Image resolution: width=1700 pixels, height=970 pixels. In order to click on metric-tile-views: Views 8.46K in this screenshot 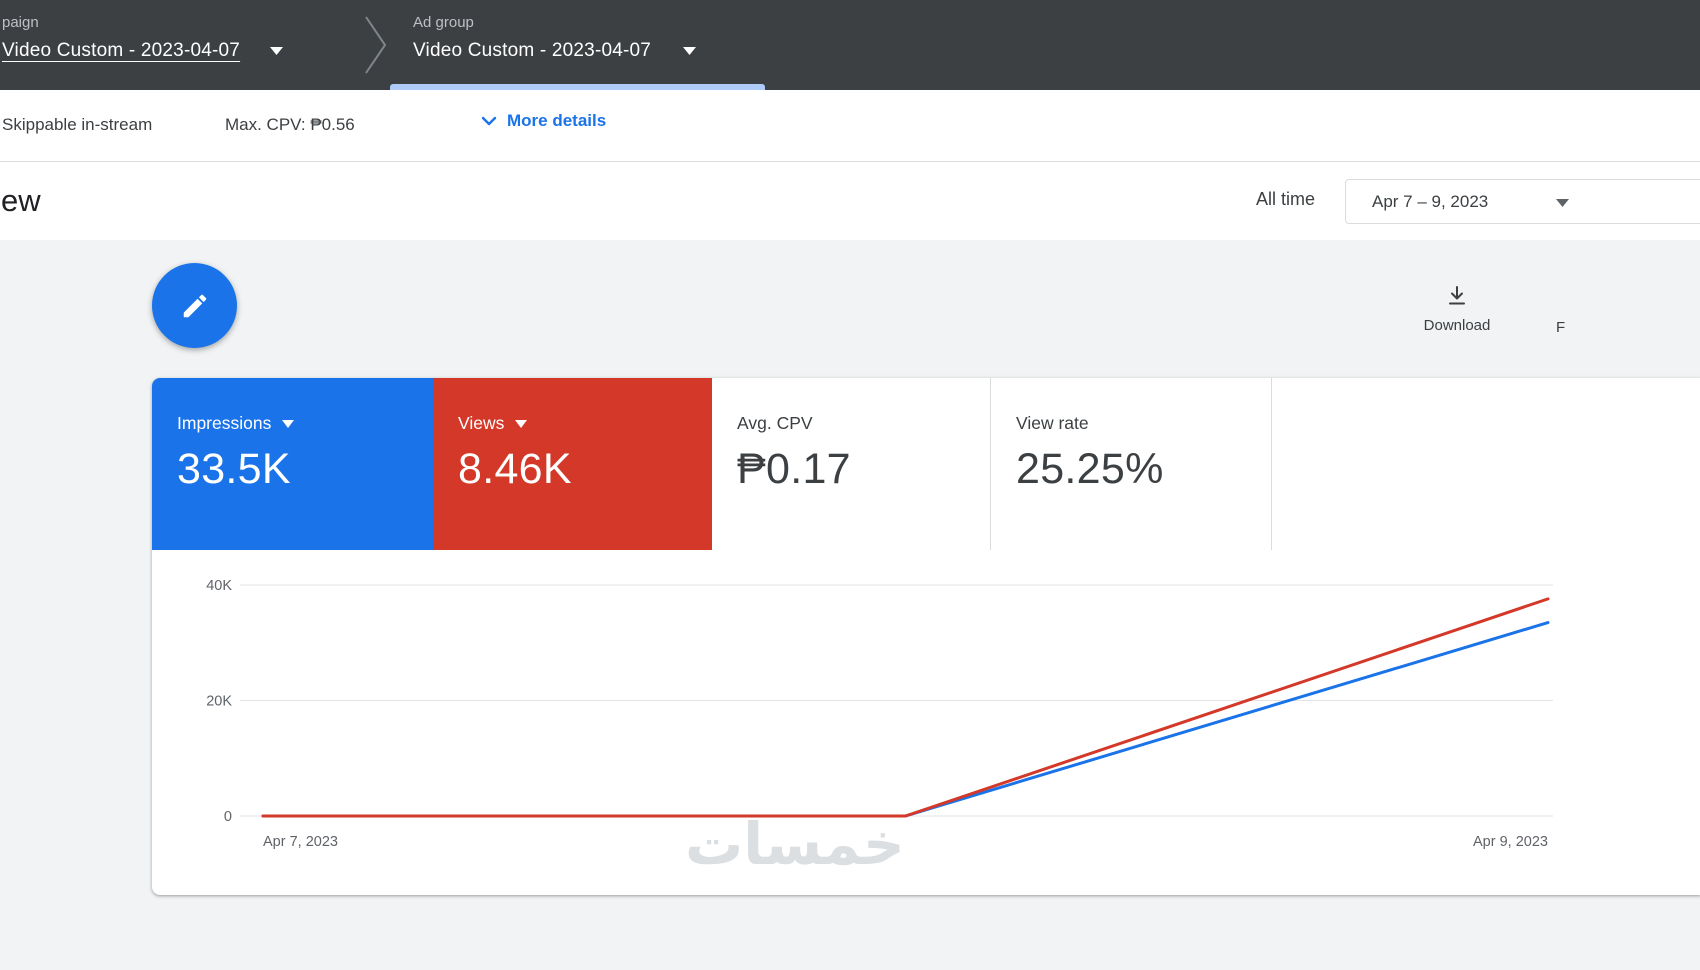, I will do `click(572, 464)`.